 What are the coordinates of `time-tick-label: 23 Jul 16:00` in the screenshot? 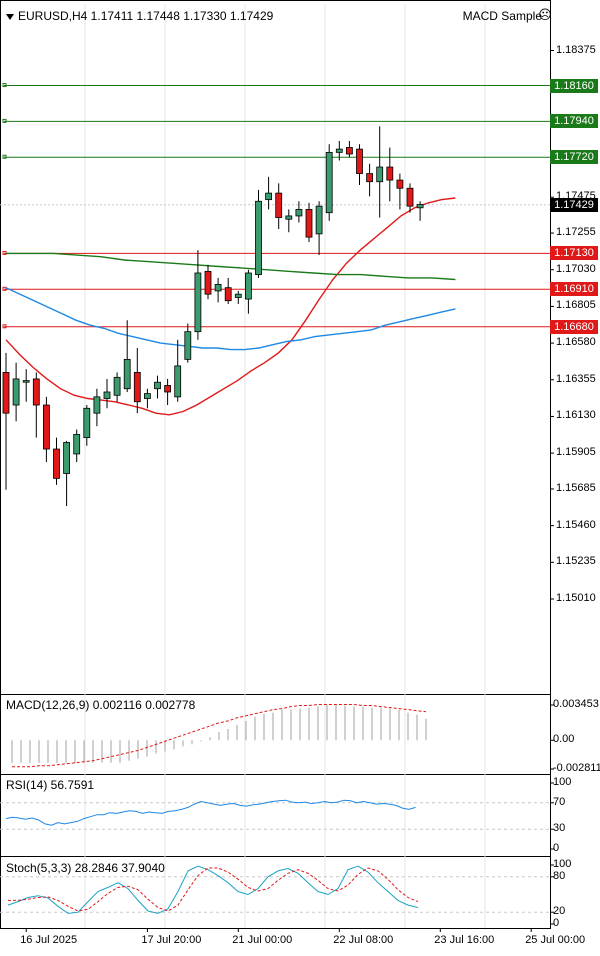 It's located at (464, 940).